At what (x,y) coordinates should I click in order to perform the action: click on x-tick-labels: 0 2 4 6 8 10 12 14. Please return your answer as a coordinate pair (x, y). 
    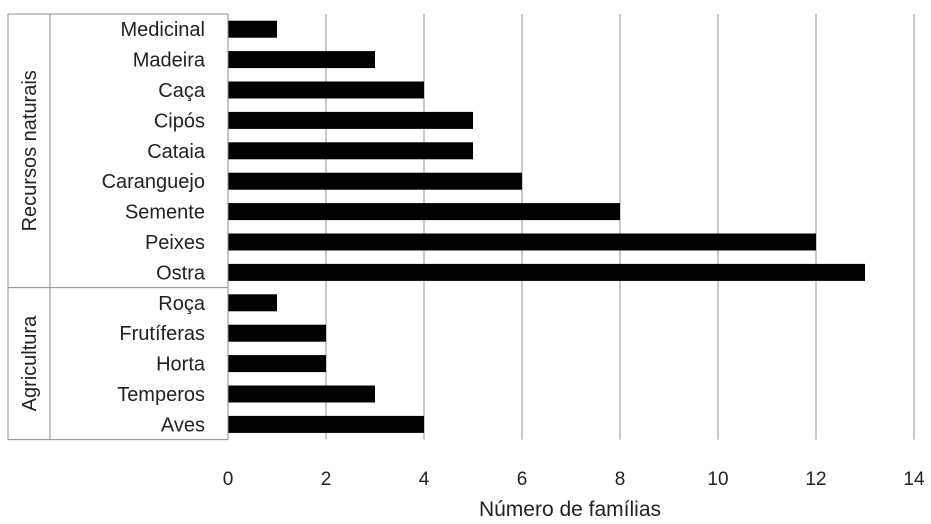
    Looking at the image, I should click on (574, 479).